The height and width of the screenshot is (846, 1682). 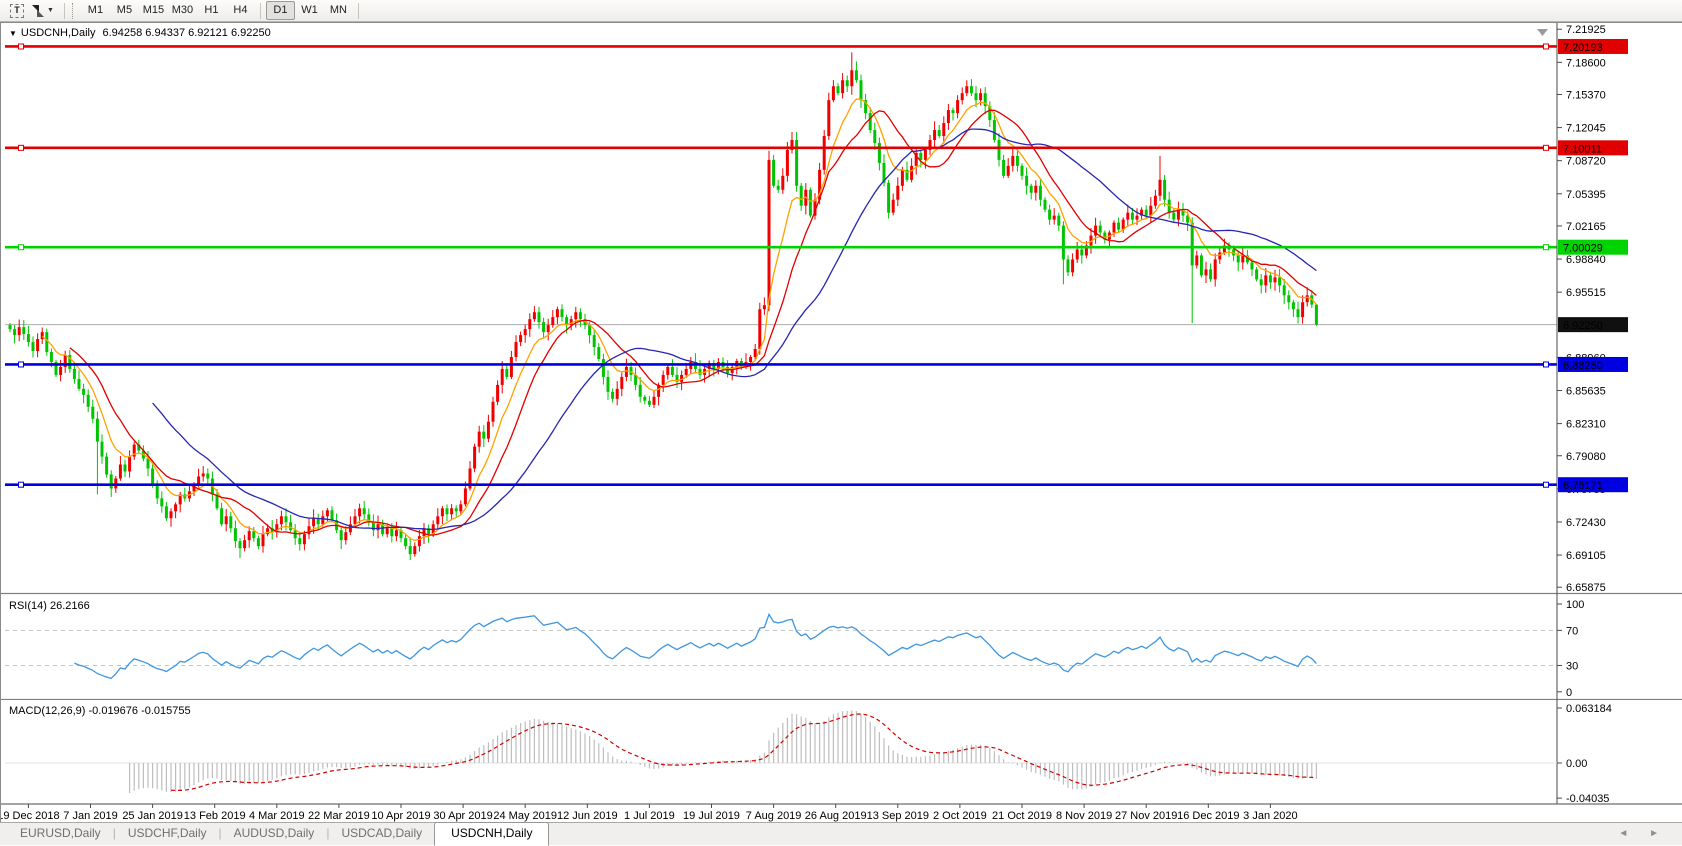 I want to click on svg-text: 6.76171, so click(x=1583, y=486).